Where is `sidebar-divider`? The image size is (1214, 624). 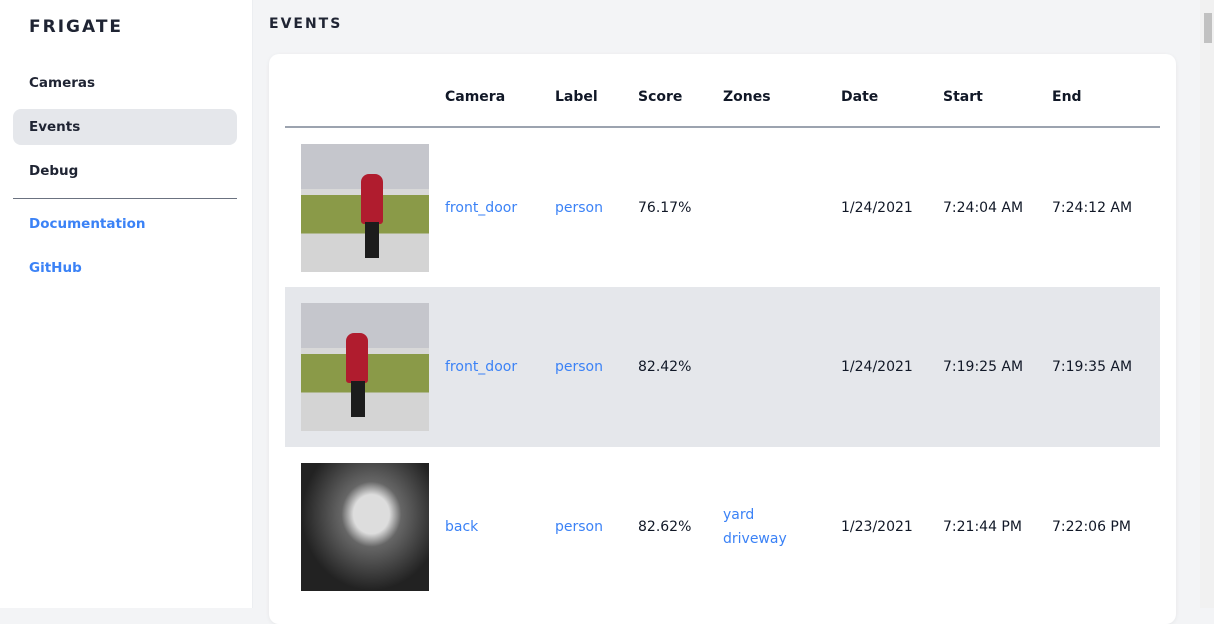 sidebar-divider is located at coordinates (125, 198).